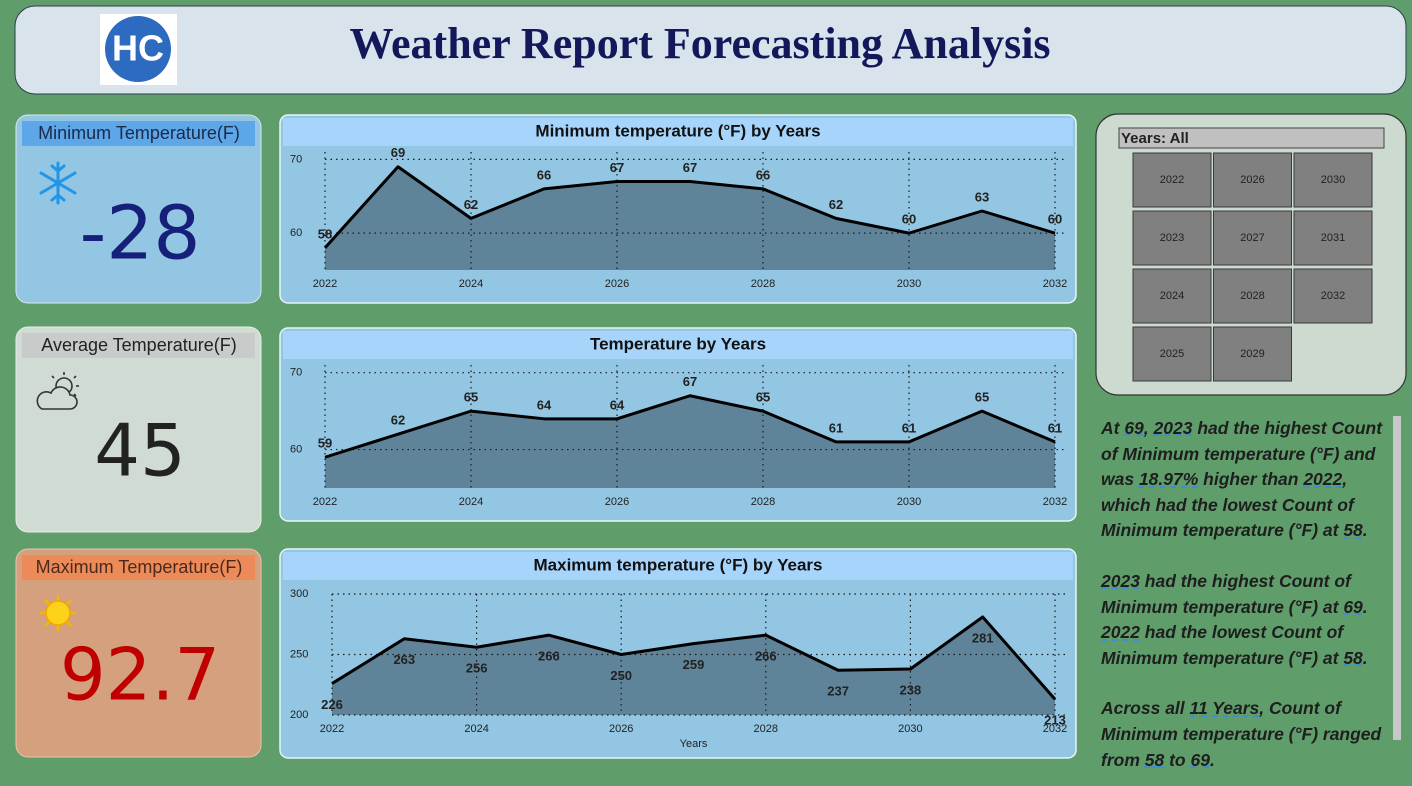 The height and width of the screenshot is (786, 1412). I want to click on slicer-button-label: 2027, so click(1252, 238).